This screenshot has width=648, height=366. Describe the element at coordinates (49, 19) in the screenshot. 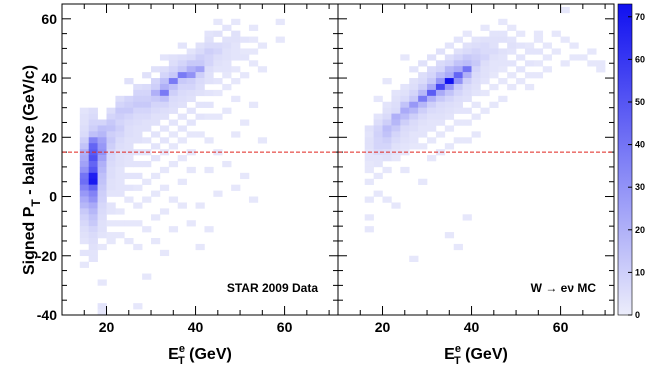

I see `y-tick-label: 60` at that location.